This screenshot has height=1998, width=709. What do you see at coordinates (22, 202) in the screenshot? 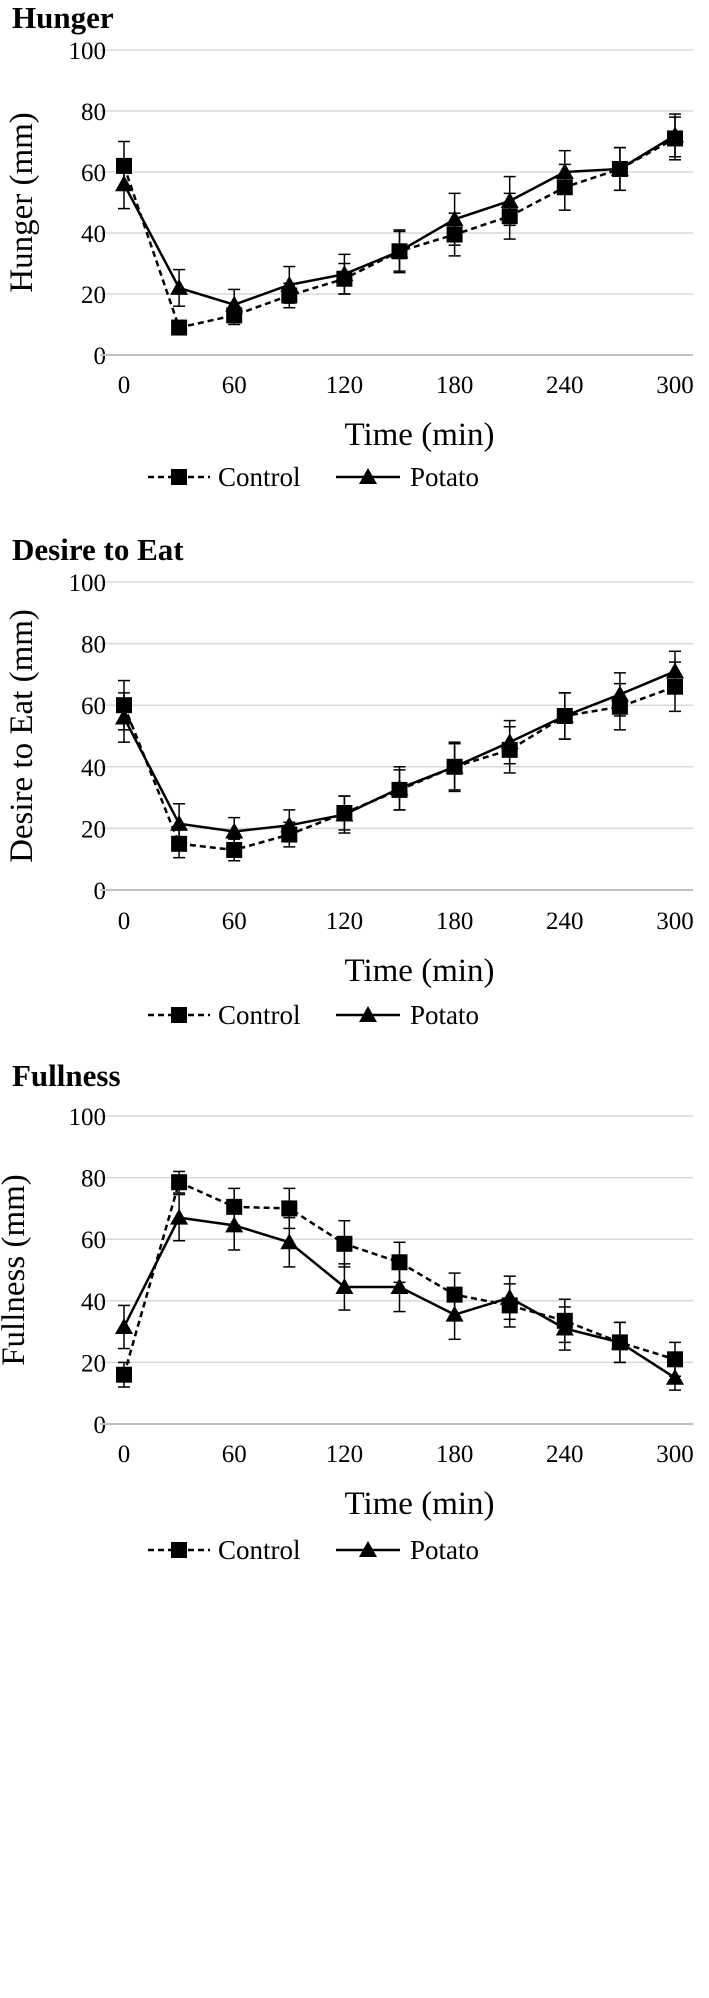
I see `y-axis-title: Hunger (mm)` at bounding box center [22, 202].